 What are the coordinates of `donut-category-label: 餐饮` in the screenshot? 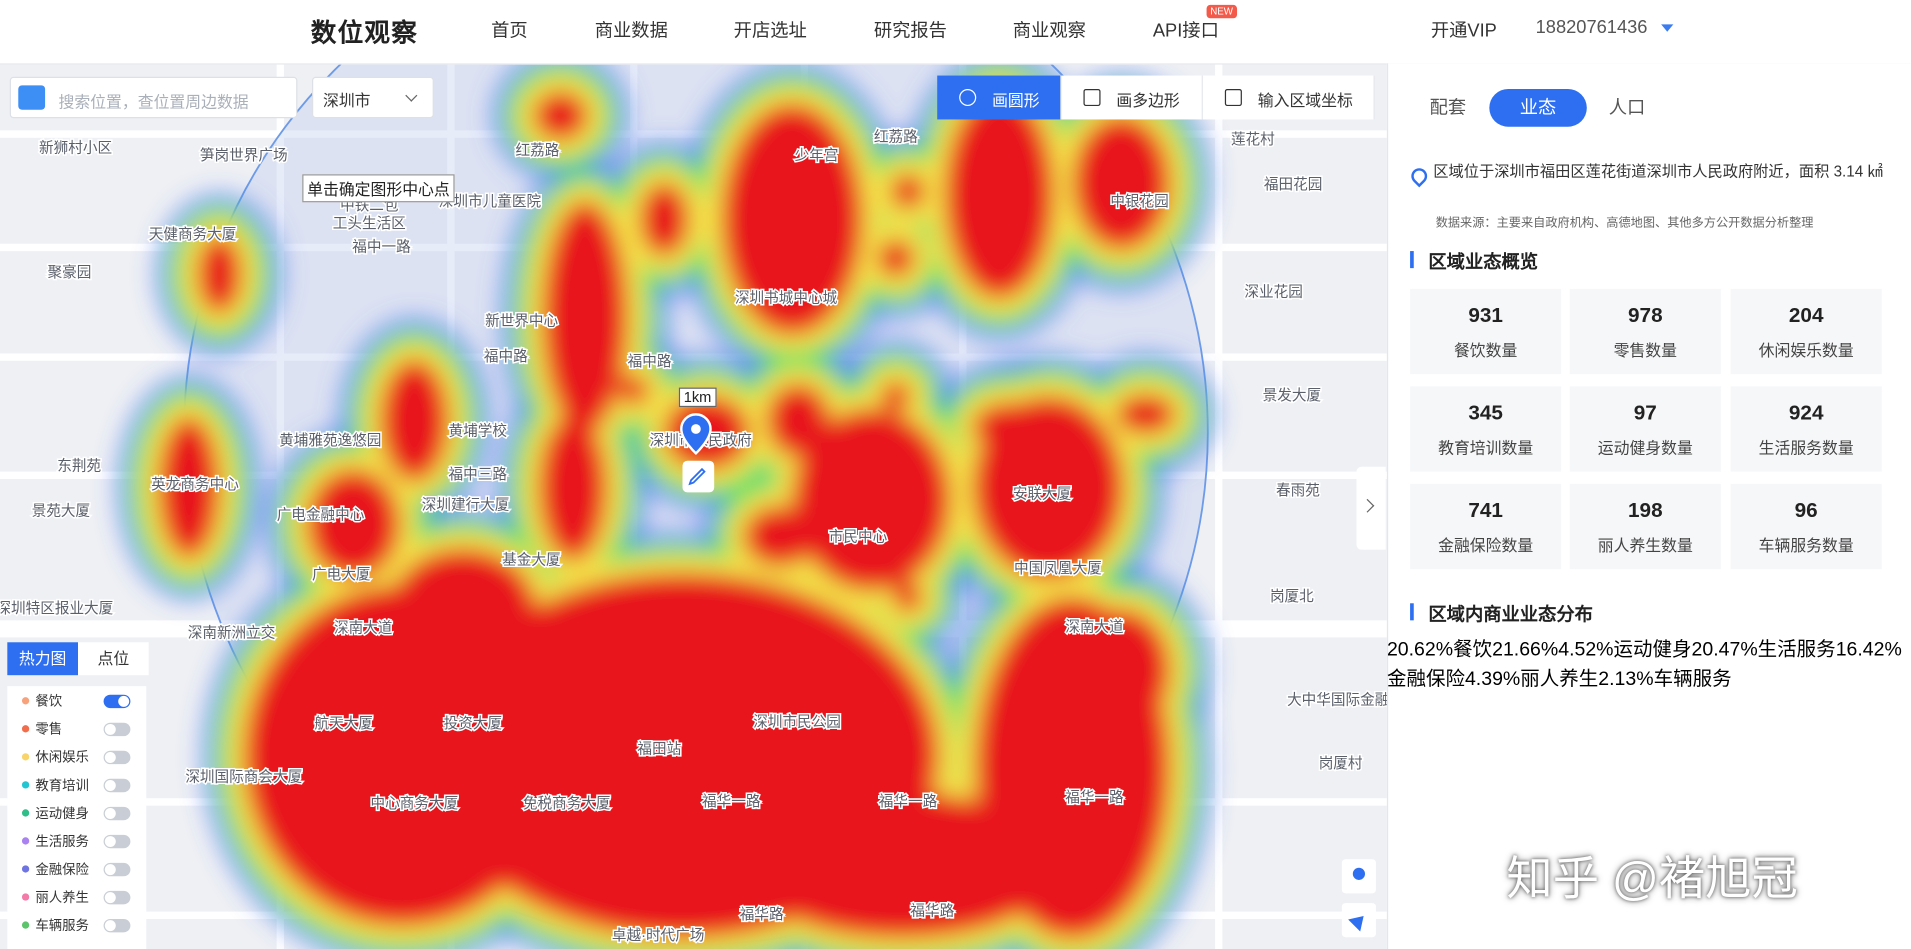 It's located at (1473, 650).